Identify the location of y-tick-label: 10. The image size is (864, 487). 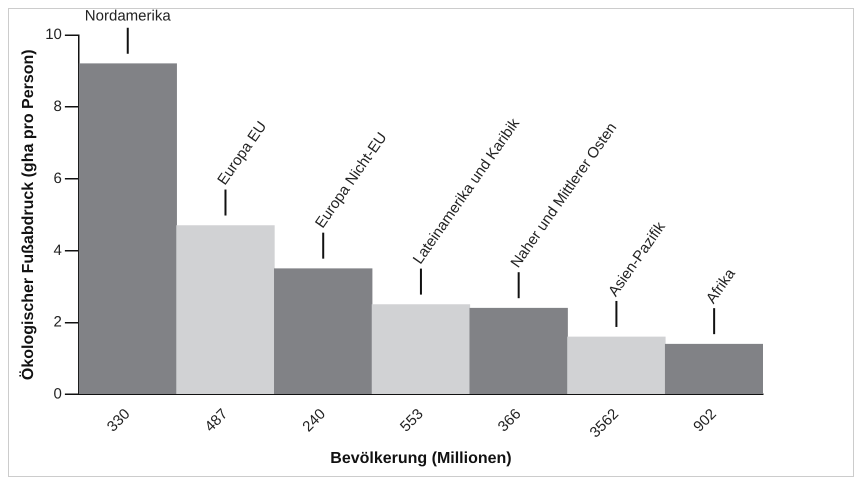
(53, 35).